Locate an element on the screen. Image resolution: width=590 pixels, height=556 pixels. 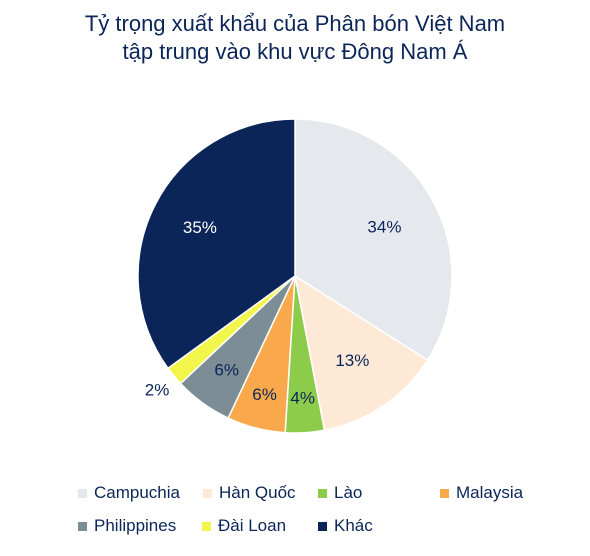
pie-slice-han-quoc is located at coordinates (361, 353).